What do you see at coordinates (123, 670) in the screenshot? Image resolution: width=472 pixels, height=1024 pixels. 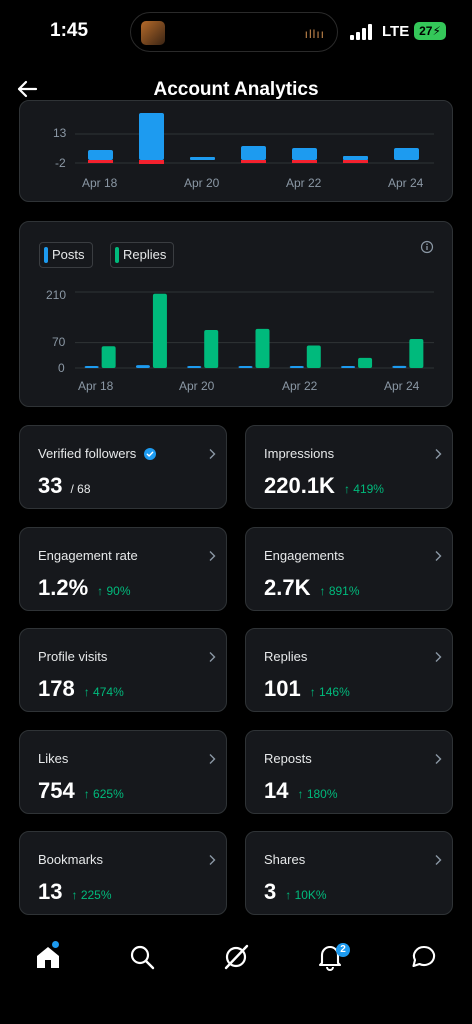 I see `stat-card-profile-visits: Profile visits 178 ↑ 474%` at bounding box center [123, 670].